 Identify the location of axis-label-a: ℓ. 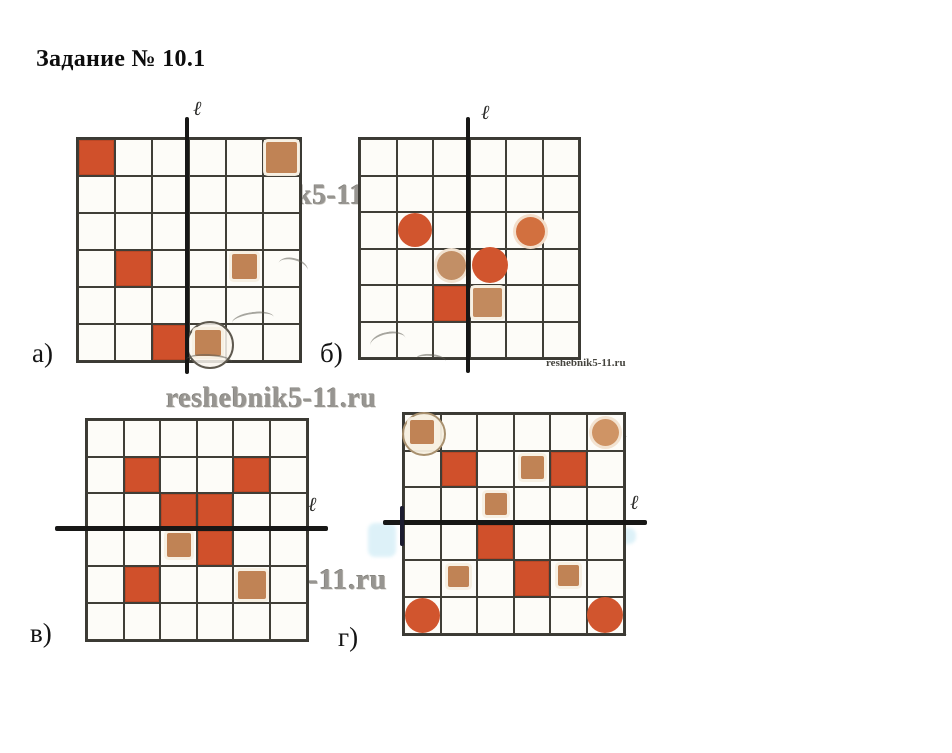
(197, 109).